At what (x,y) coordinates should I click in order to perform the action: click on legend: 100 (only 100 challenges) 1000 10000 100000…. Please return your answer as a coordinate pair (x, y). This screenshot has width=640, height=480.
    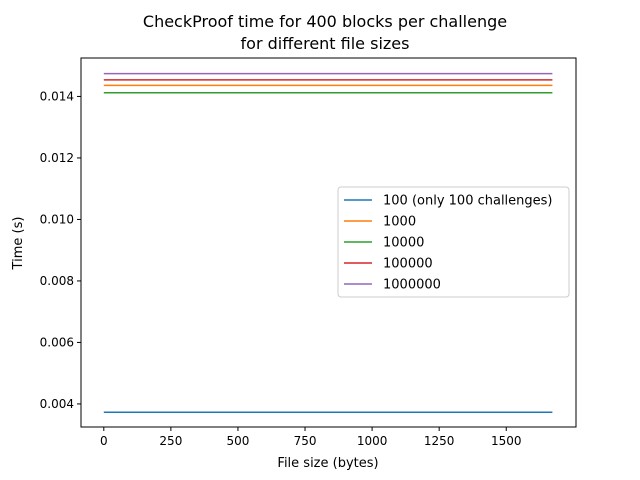
    Looking at the image, I should click on (453, 242).